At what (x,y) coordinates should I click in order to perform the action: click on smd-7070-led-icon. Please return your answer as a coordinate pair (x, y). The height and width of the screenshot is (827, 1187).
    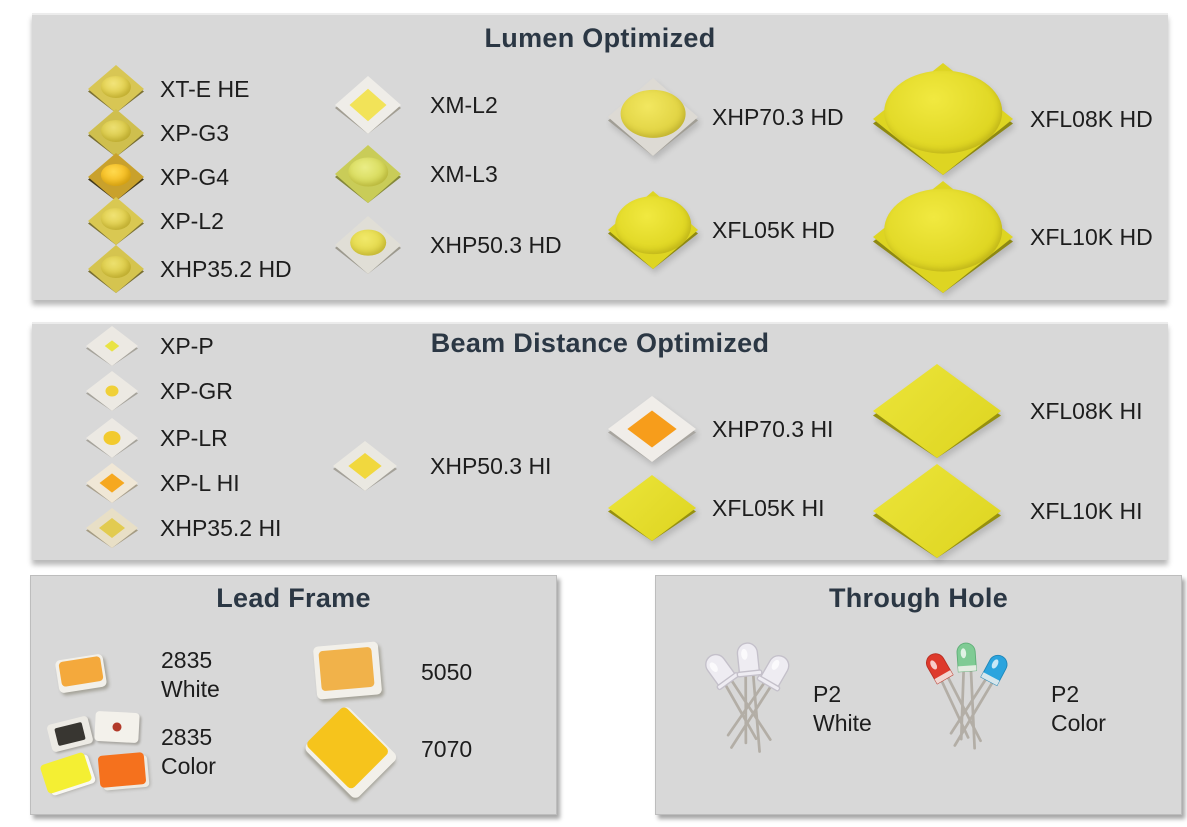
    Looking at the image, I should click on (348, 752).